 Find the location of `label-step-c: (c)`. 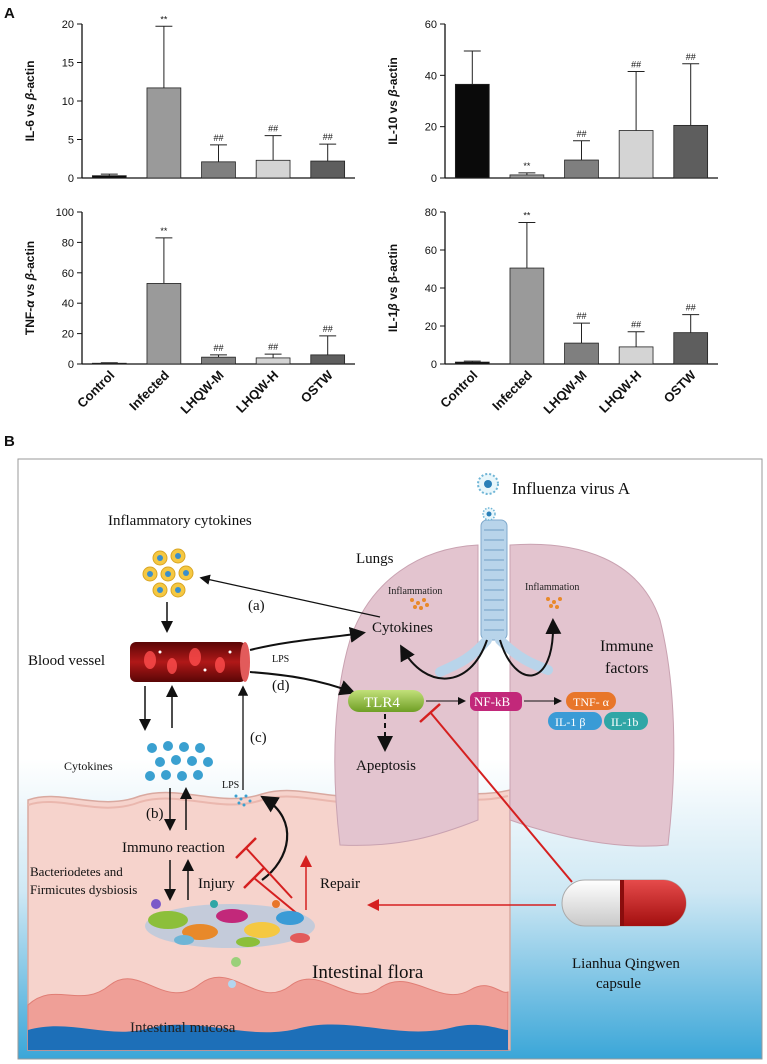

label-step-c: (c) is located at coordinates (258, 738).